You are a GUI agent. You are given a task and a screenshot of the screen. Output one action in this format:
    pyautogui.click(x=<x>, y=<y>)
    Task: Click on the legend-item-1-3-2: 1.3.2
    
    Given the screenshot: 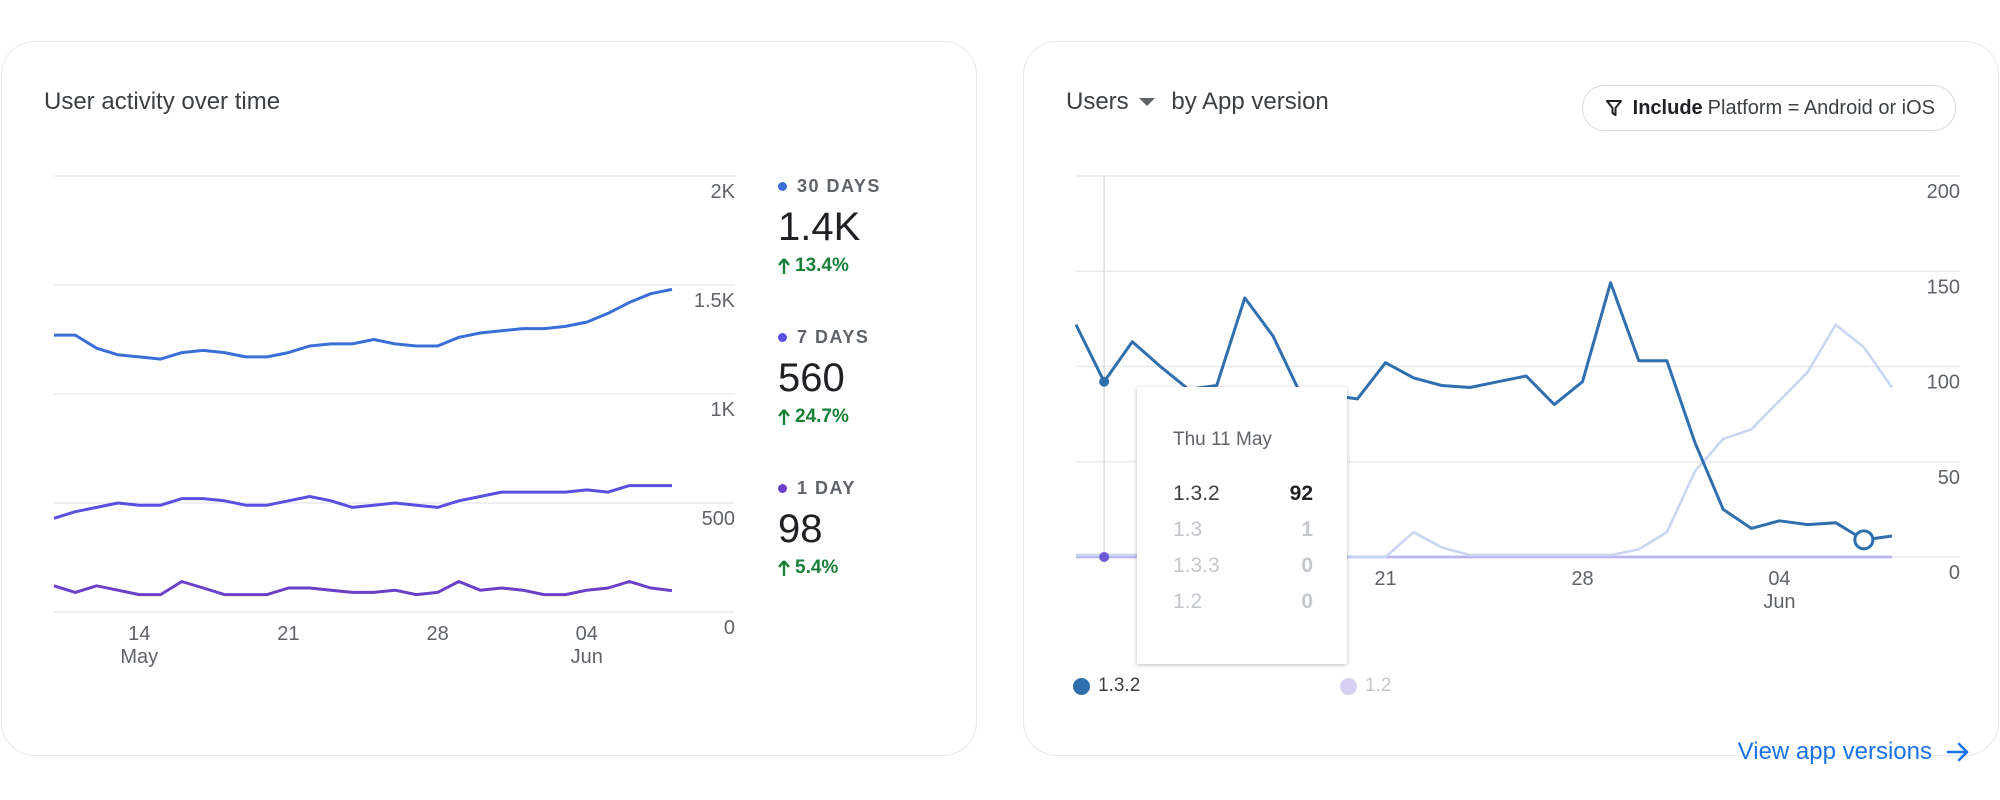 What is the action you would take?
    pyautogui.click(x=1106, y=686)
    